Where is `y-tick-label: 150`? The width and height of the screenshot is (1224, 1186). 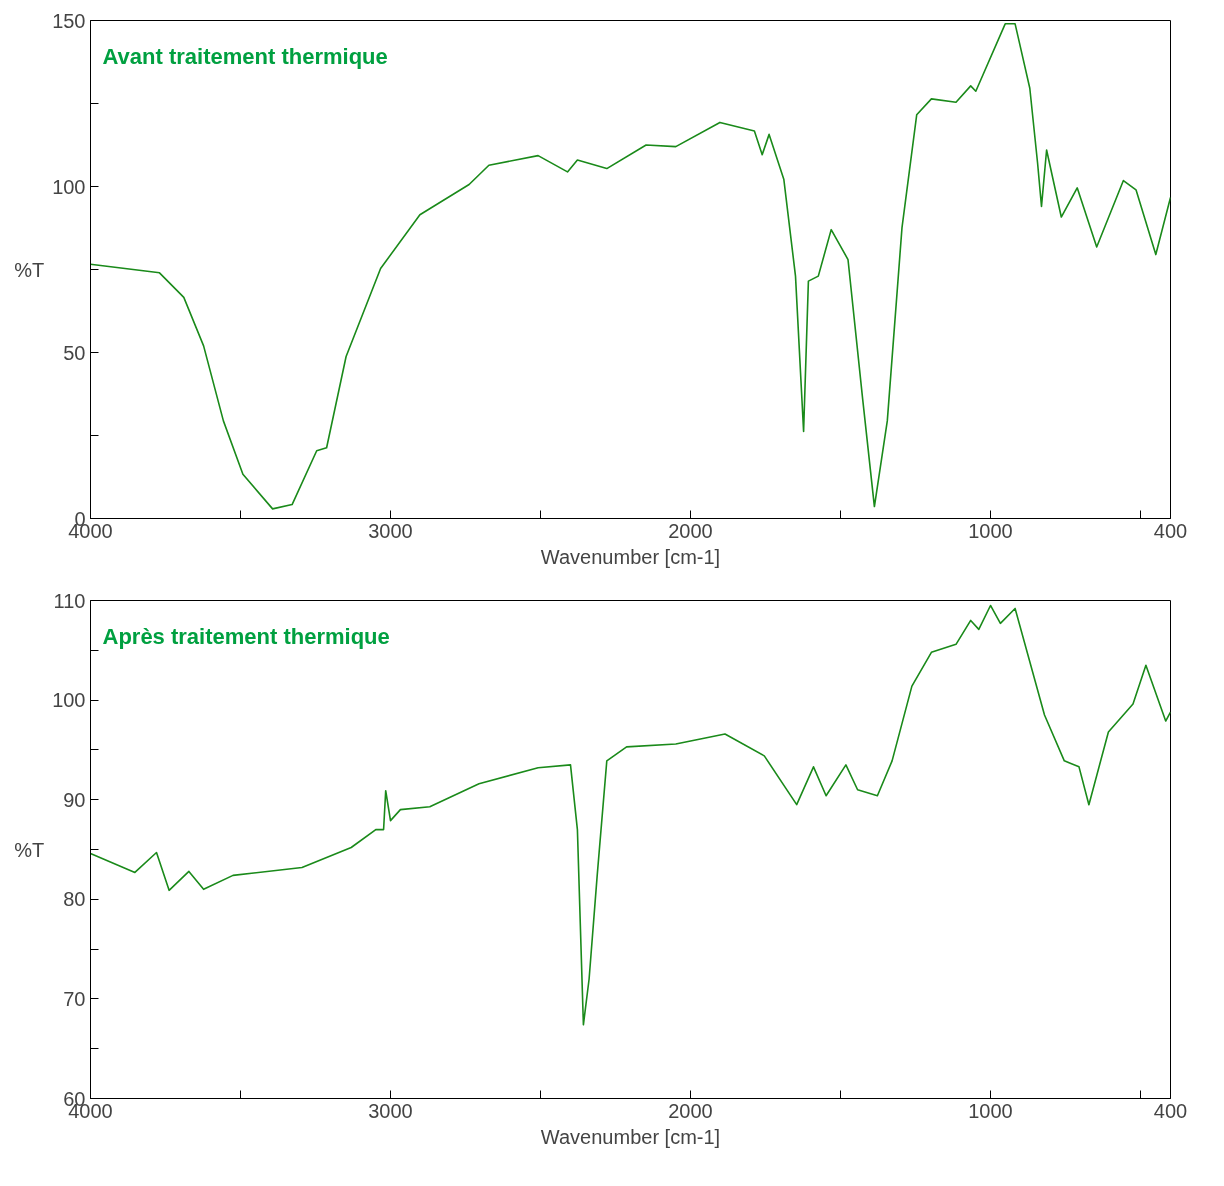 y-tick-label: 150 is located at coordinates (69, 20).